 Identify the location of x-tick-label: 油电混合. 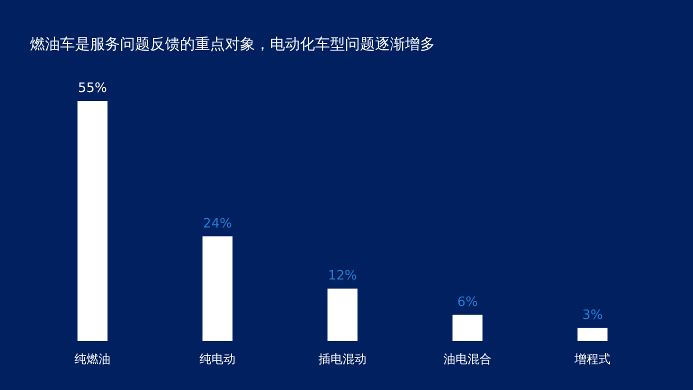
(468, 359).